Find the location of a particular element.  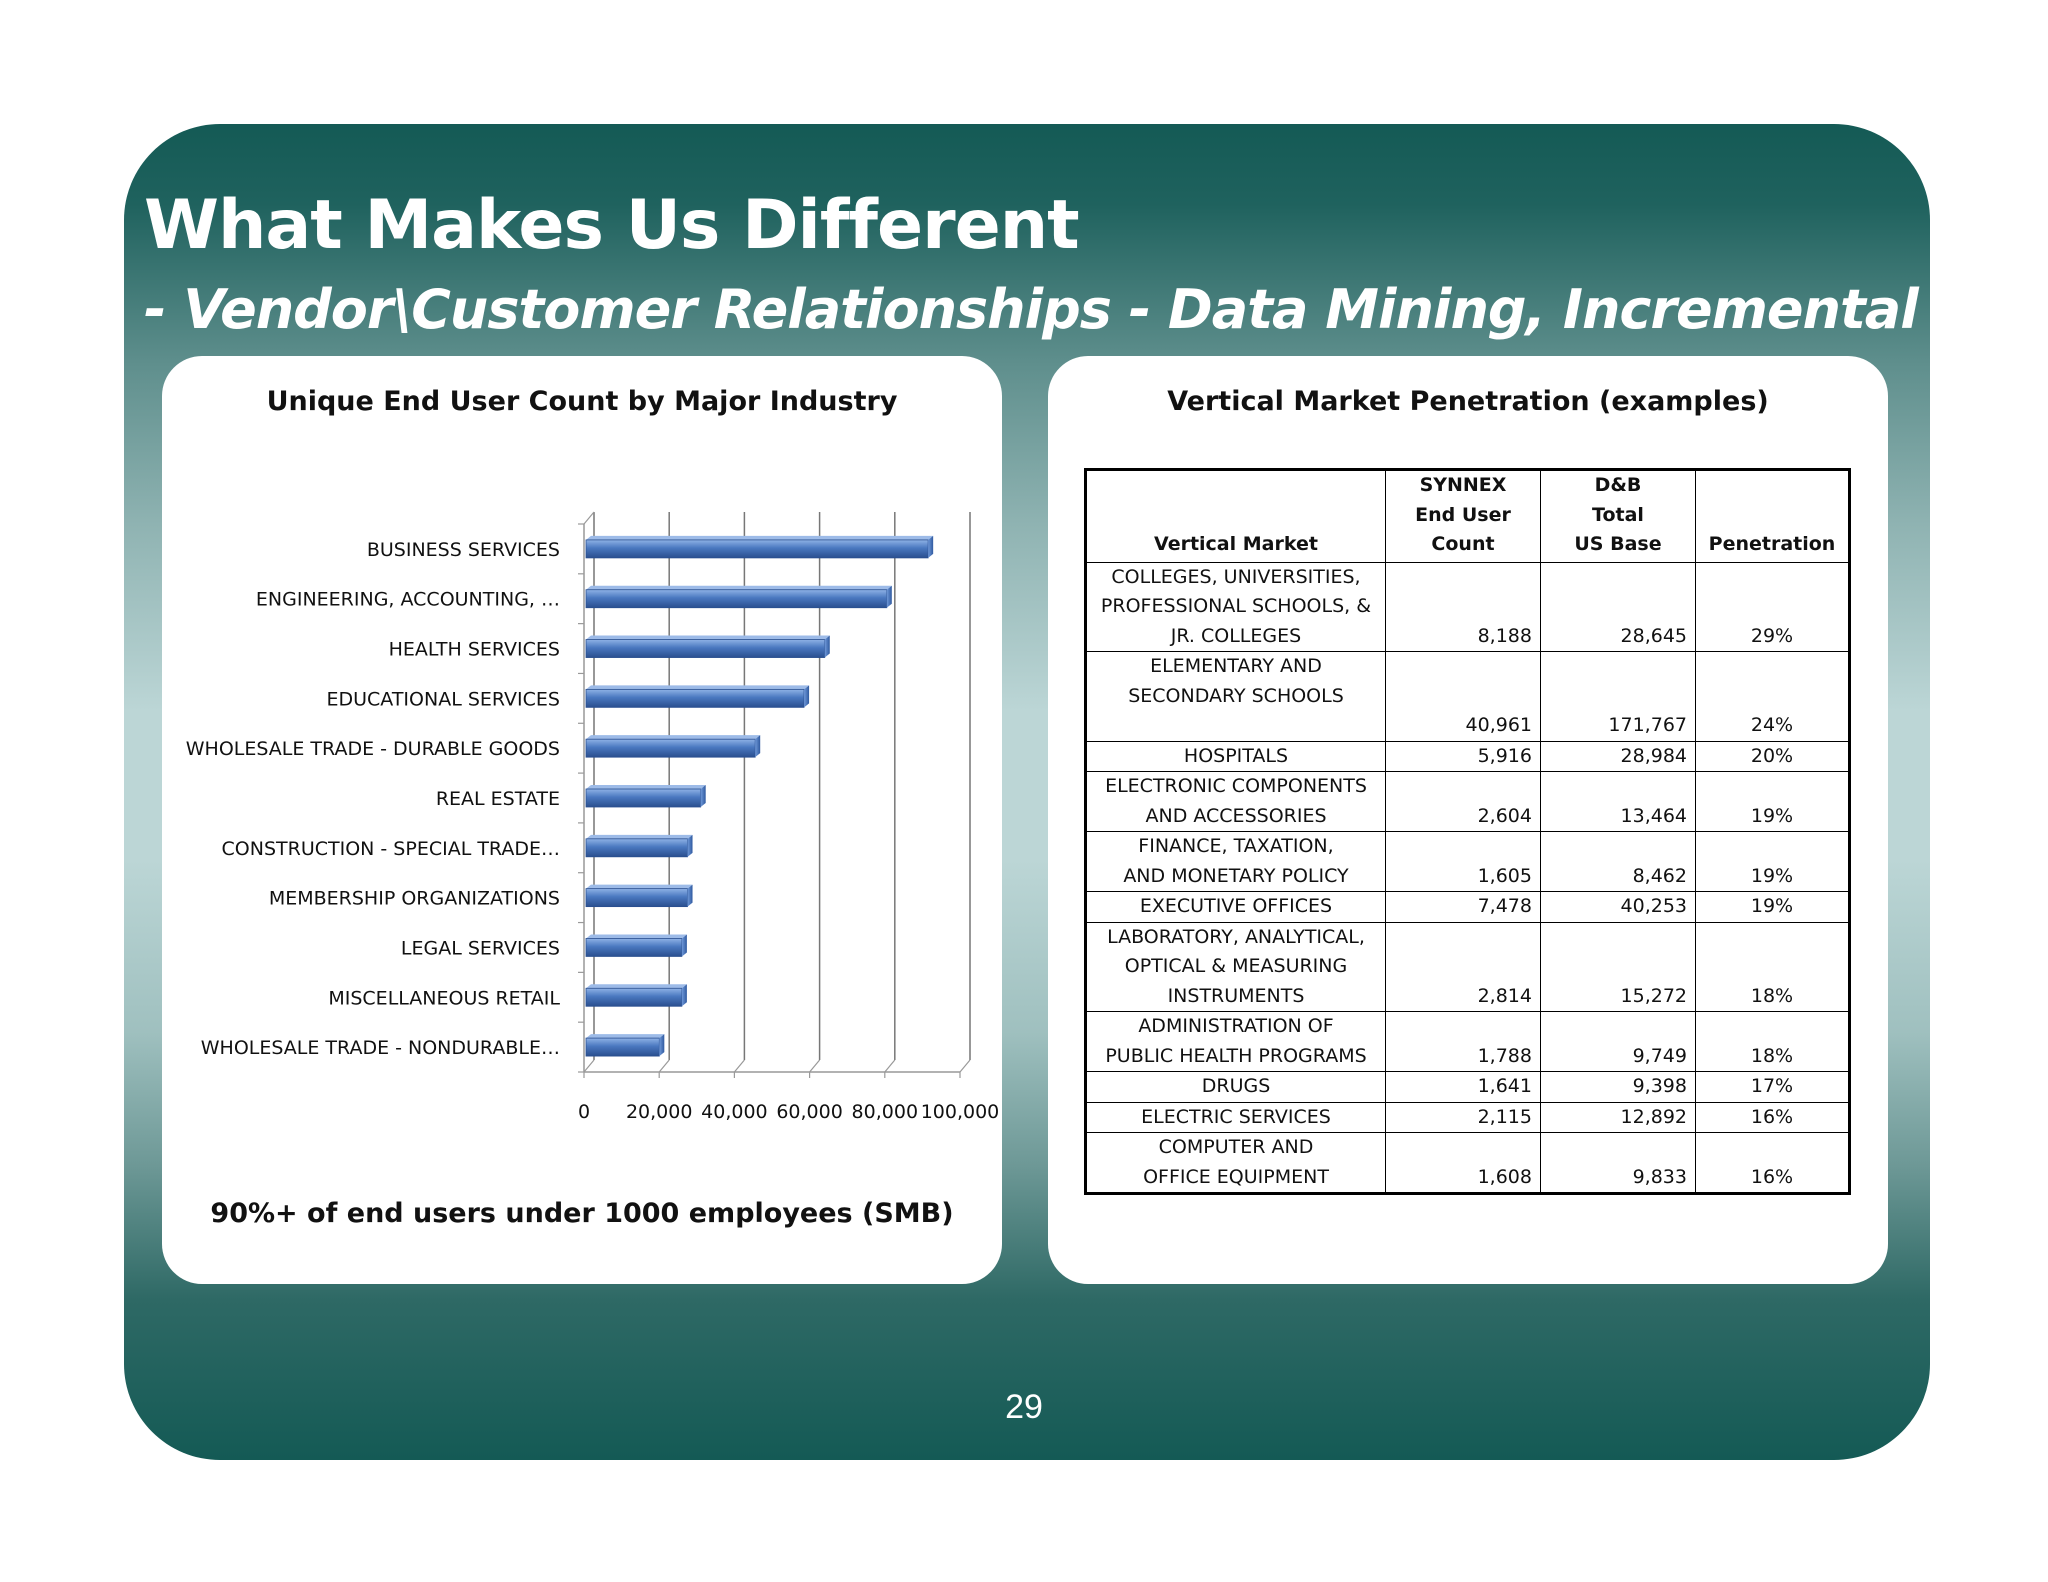

category-label: EDUCATIONAL SERVICES is located at coordinates (444, 699).